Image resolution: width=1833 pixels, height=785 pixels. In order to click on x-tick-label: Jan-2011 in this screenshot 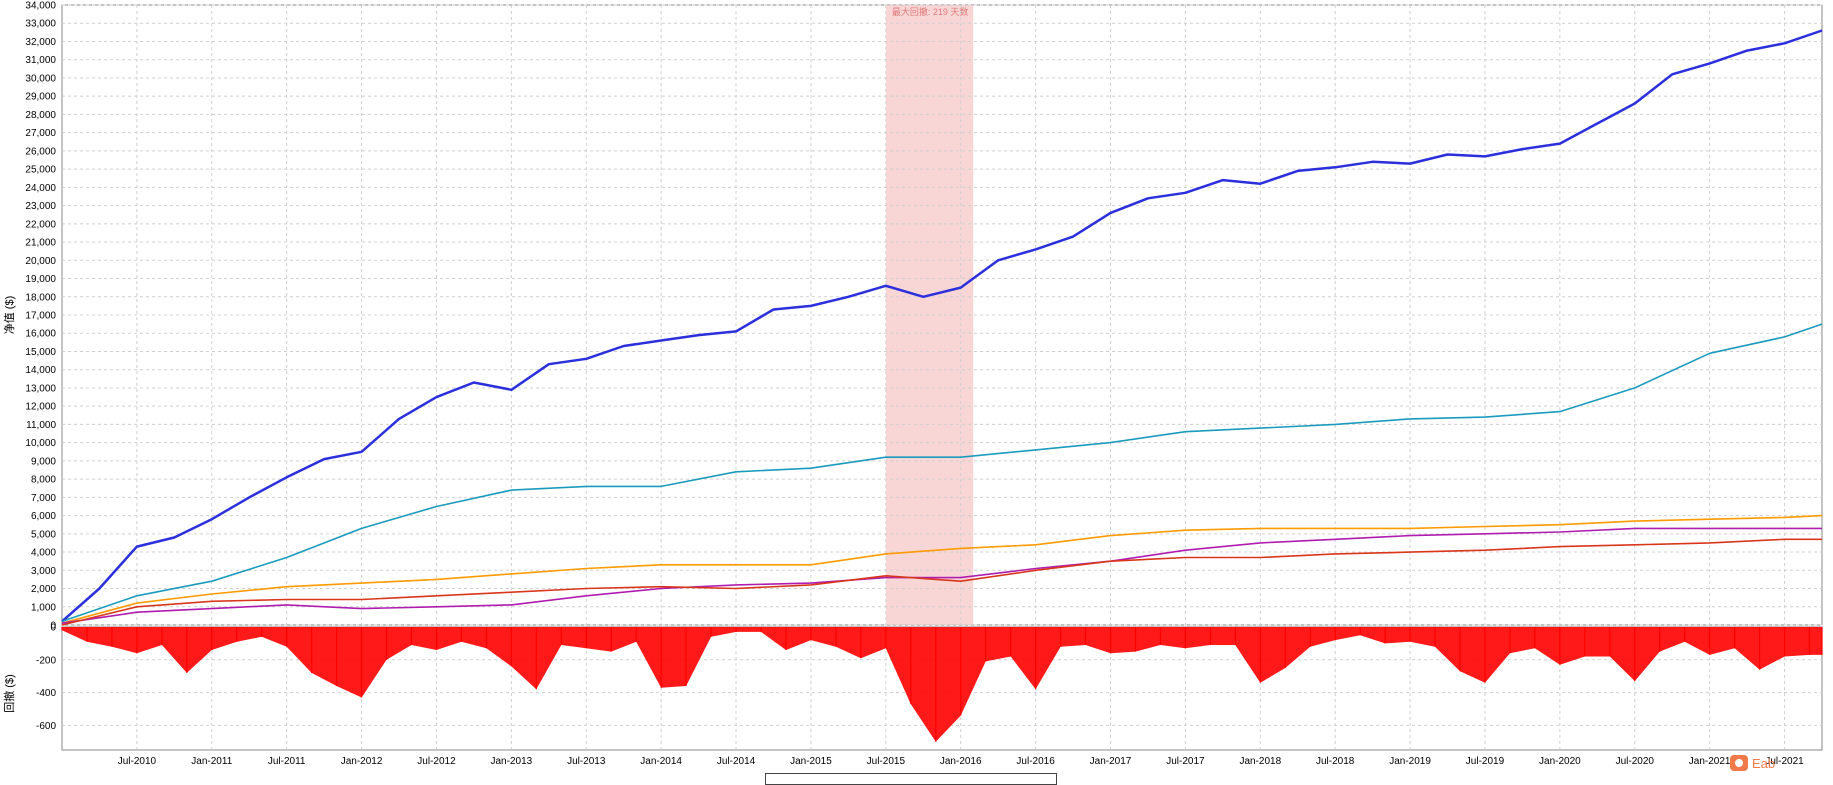, I will do `click(211, 761)`.